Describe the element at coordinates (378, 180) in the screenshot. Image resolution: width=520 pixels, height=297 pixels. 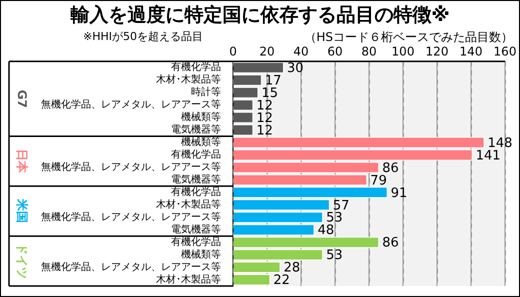
I see `data-label: 79` at that location.